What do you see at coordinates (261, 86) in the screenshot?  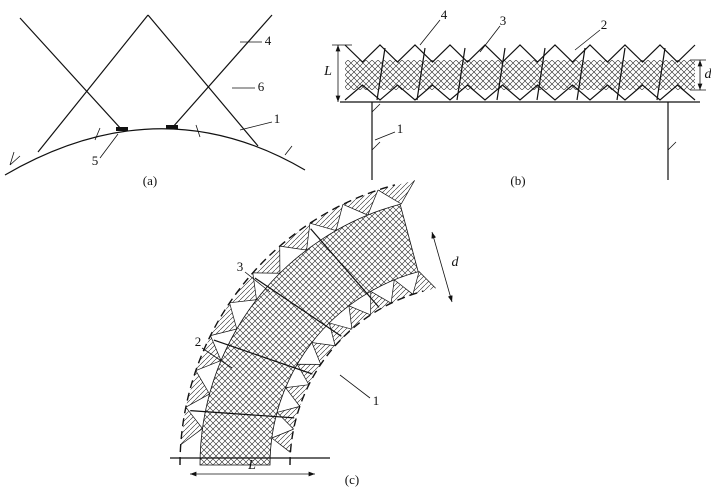 I see `callout: 6` at bounding box center [261, 86].